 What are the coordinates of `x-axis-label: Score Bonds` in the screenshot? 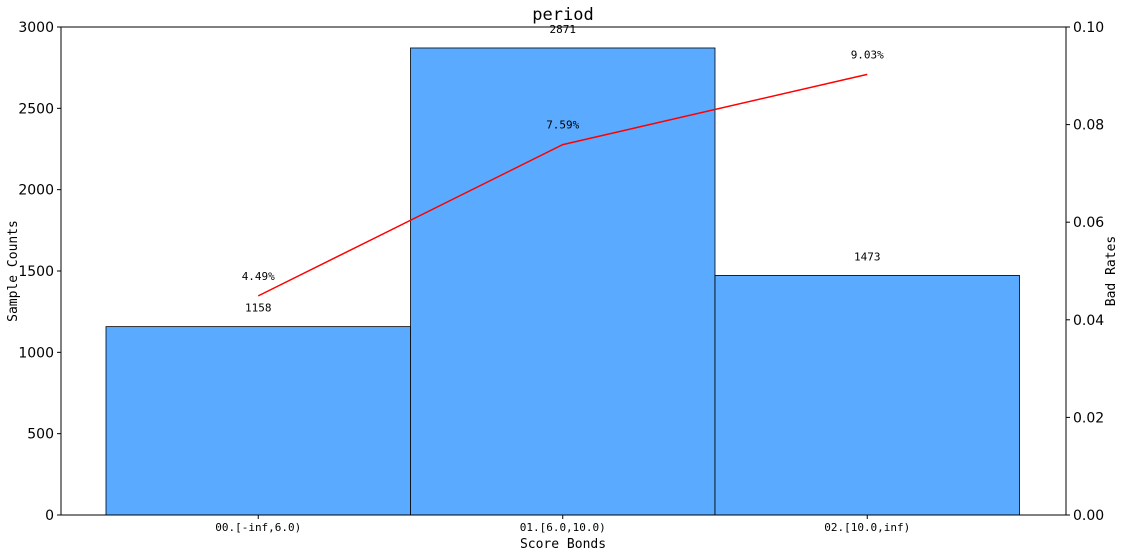 It's located at (563, 544).